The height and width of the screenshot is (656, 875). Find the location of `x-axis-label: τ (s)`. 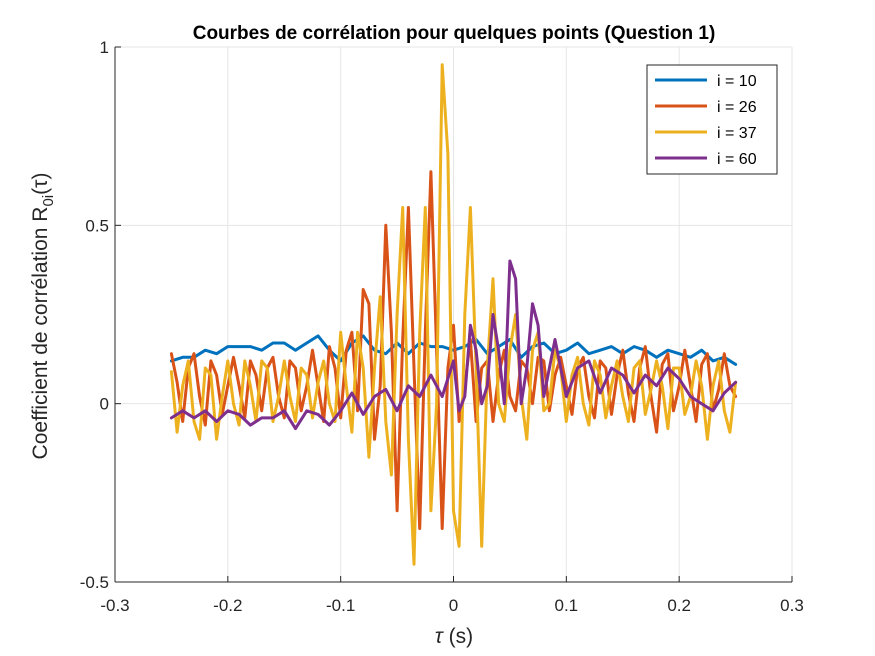

x-axis-label: τ (s) is located at coordinates (454, 636).